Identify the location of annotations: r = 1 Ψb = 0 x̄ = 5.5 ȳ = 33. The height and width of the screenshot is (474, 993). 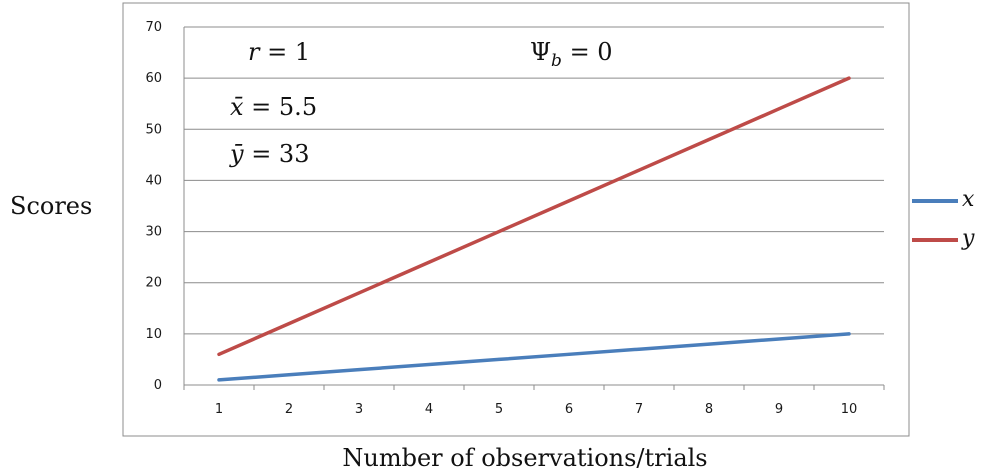
(421, 103).